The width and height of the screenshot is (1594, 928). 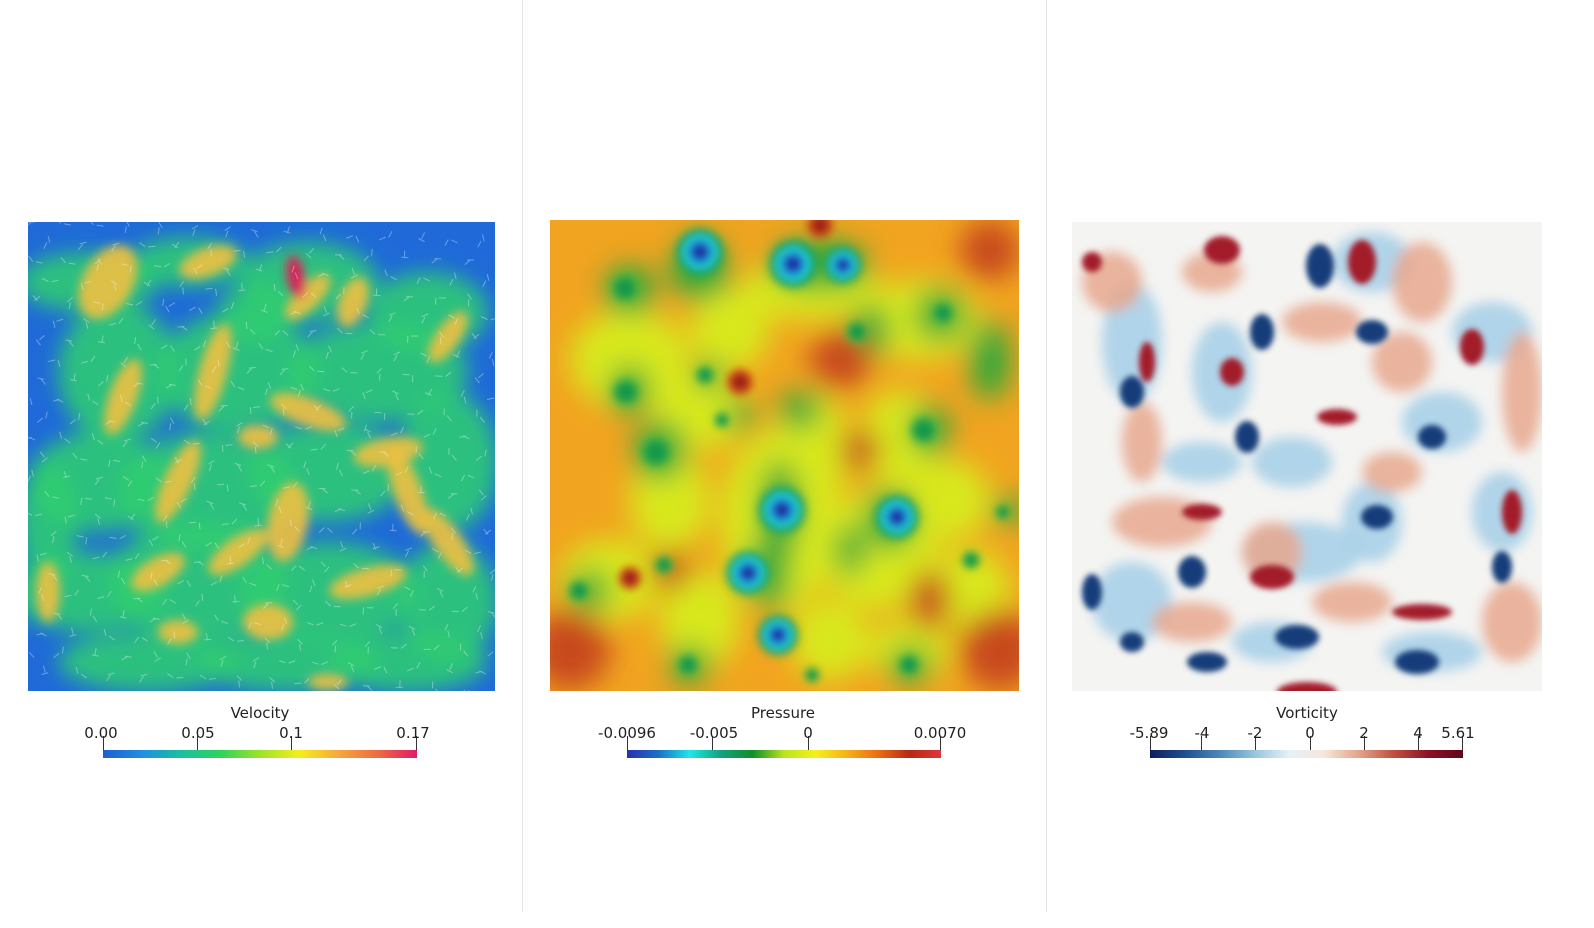 What do you see at coordinates (1307, 713) in the screenshot?
I see `vorticity-legend-title: Vorticity` at bounding box center [1307, 713].